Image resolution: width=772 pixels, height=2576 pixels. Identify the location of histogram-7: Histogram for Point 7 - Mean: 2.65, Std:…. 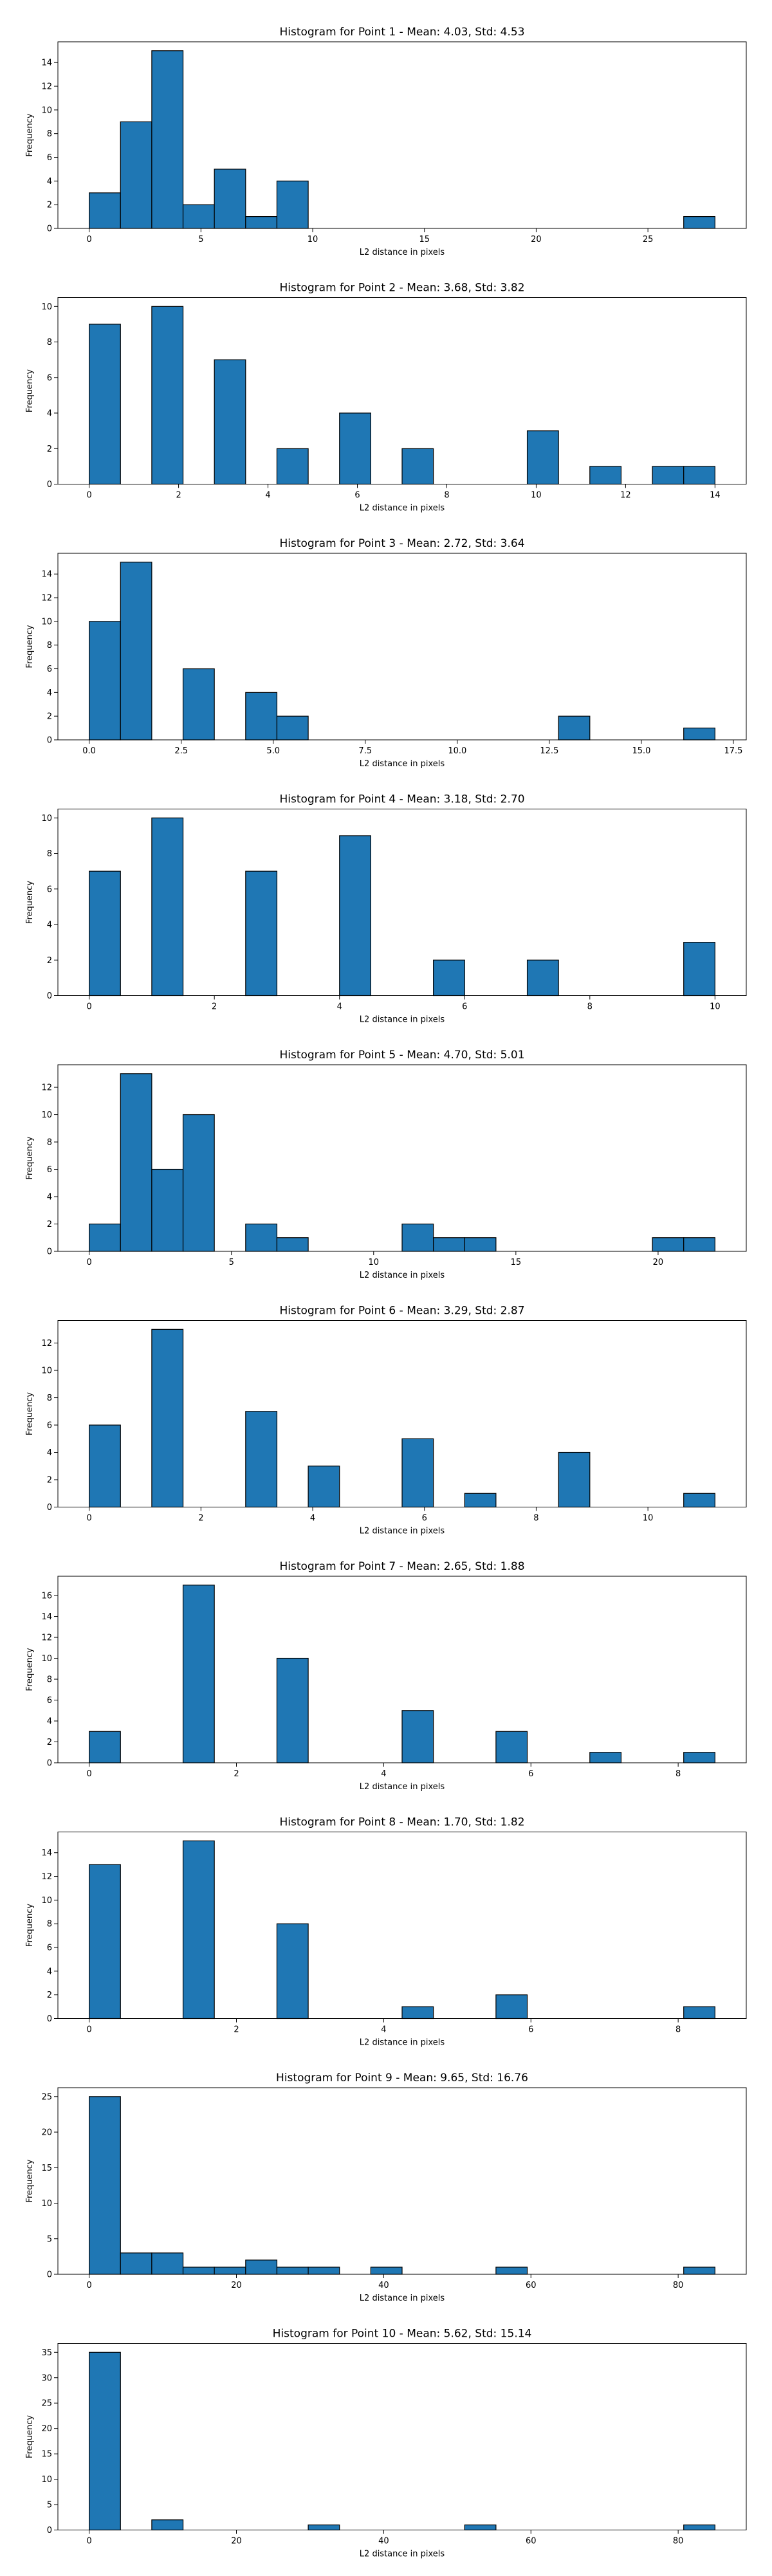
(386, 1676).